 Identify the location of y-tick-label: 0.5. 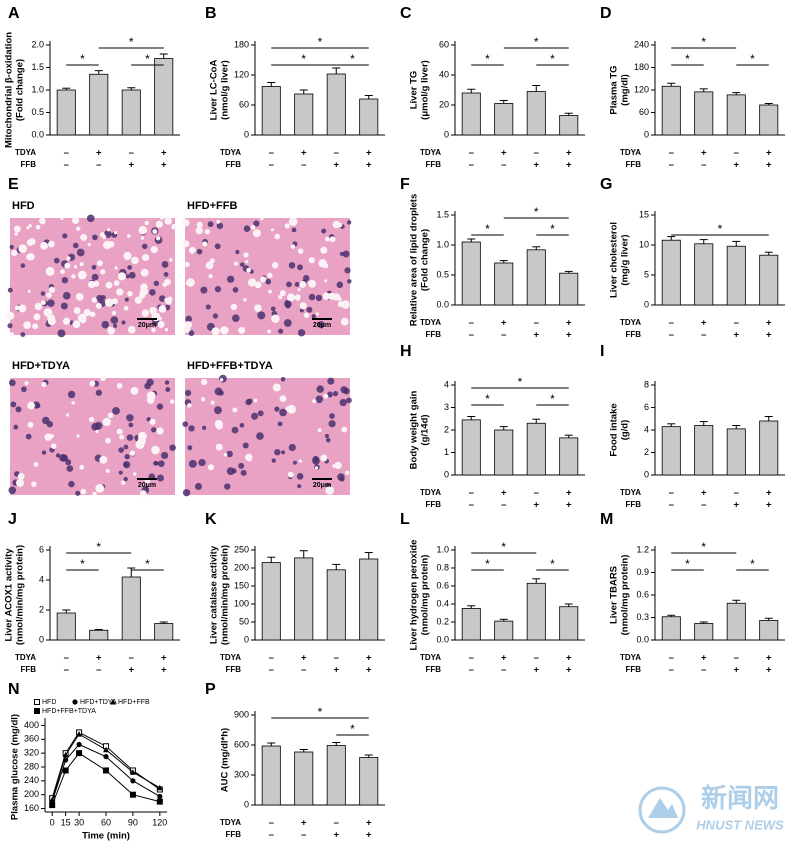
(37, 112).